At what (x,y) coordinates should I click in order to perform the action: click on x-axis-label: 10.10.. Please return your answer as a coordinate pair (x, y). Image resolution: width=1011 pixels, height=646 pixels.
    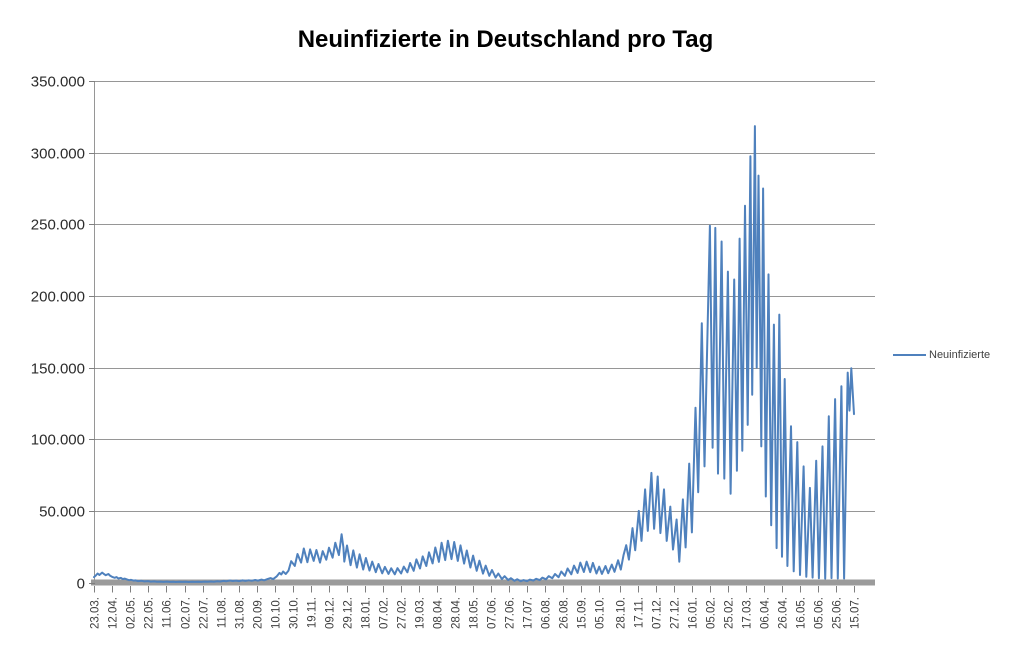
    Looking at the image, I should click on (277, 613).